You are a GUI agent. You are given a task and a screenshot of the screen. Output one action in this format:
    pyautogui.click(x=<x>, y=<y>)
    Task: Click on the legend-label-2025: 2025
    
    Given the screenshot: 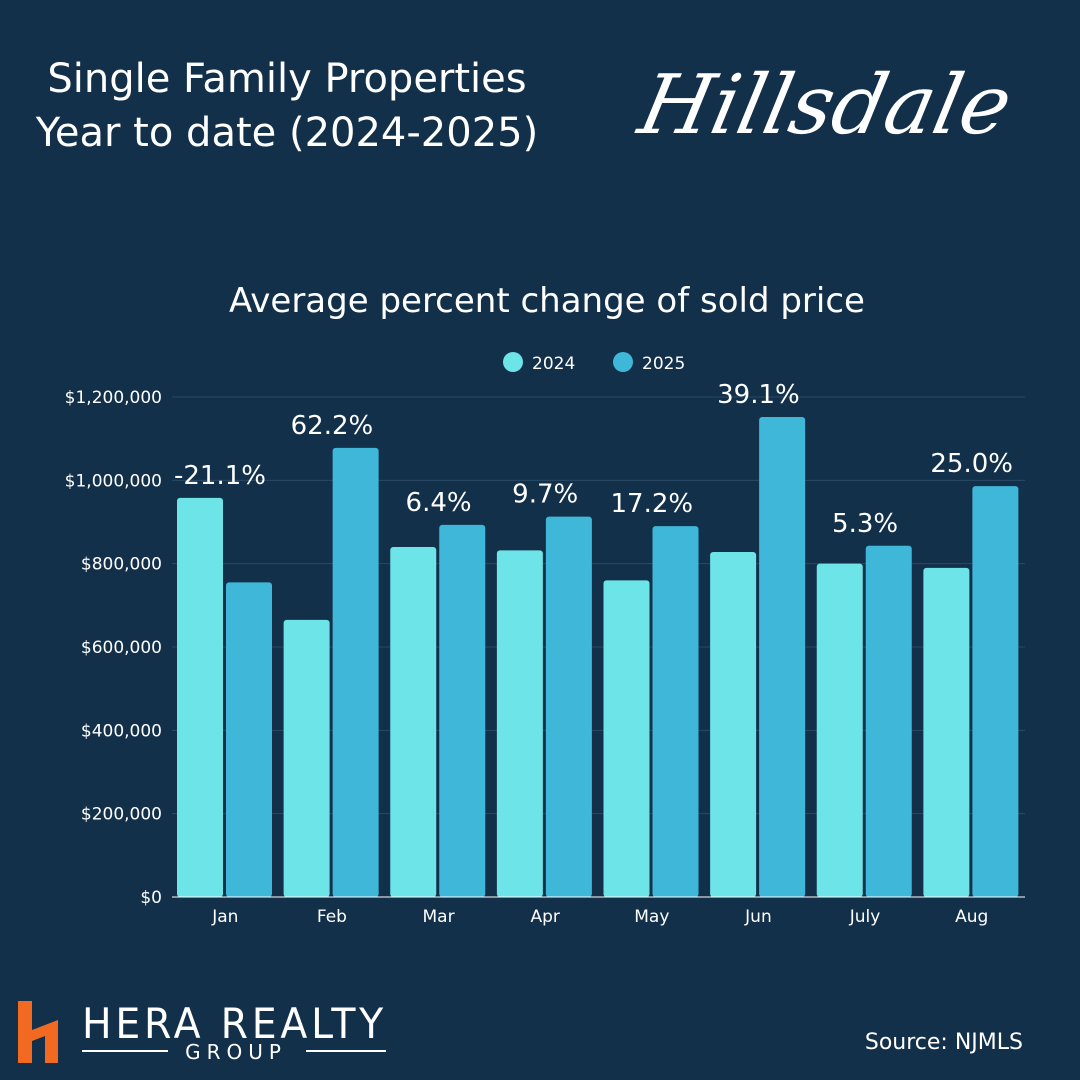 What is the action you would take?
    pyautogui.click(x=663, y=364)
    